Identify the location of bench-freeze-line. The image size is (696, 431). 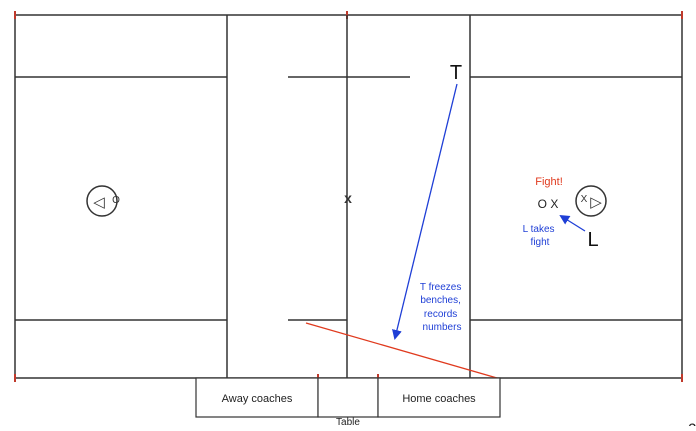
(401, 350).